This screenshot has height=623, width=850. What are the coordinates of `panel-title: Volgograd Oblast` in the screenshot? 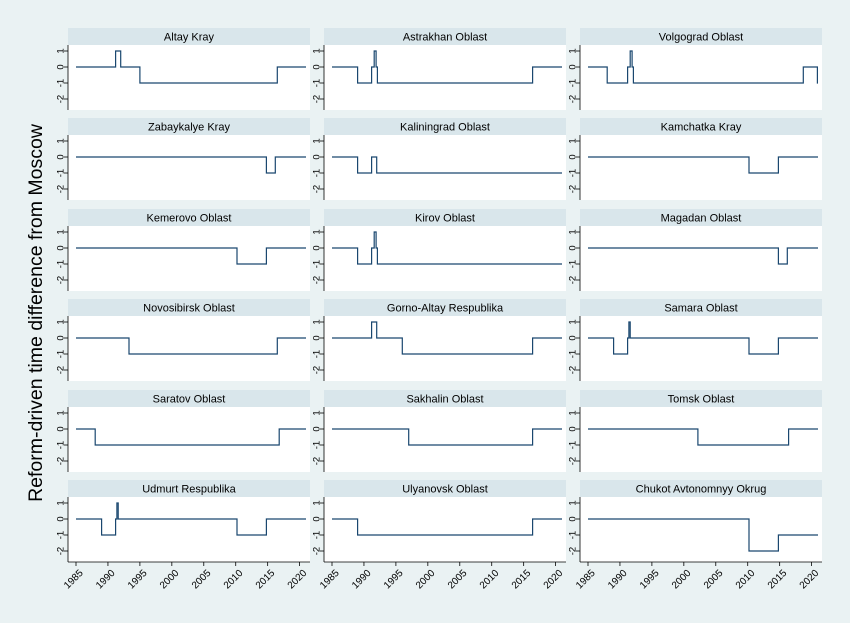 It's located at (701, 38).